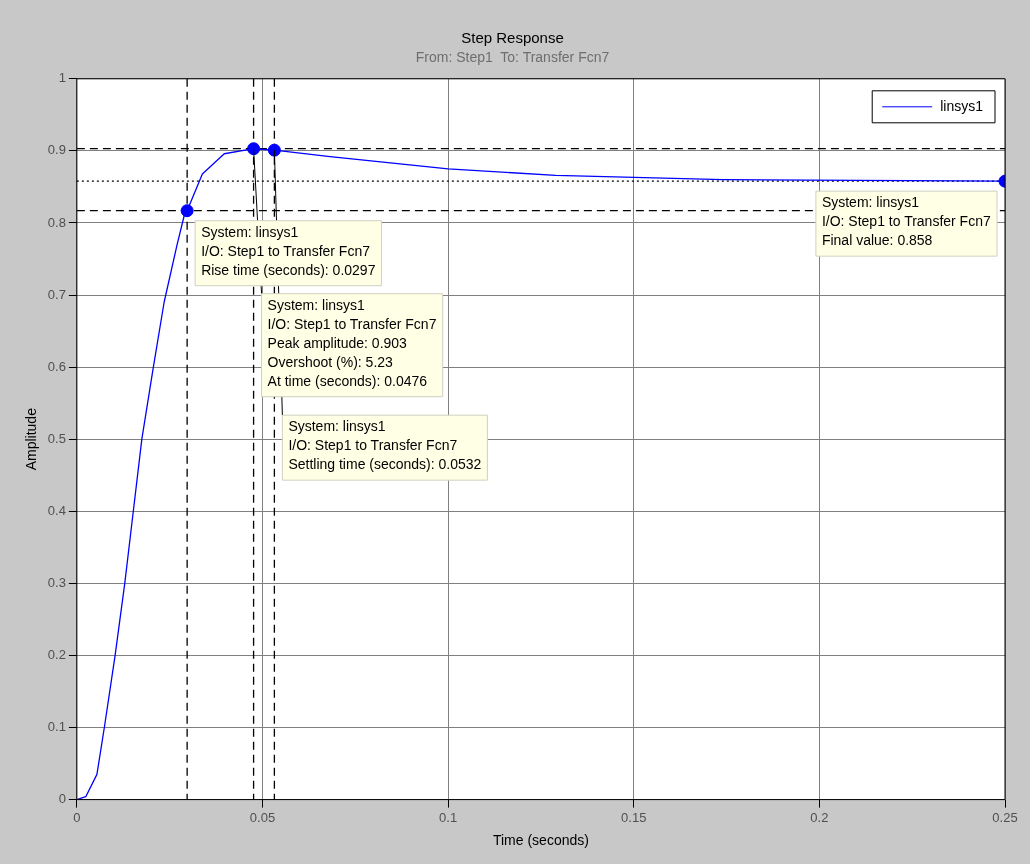 This screenshot has width=1030, height=864. Describe the element at coordinates (62, 799) in the screenshot. I see `y-tick-label: 0` at that location.